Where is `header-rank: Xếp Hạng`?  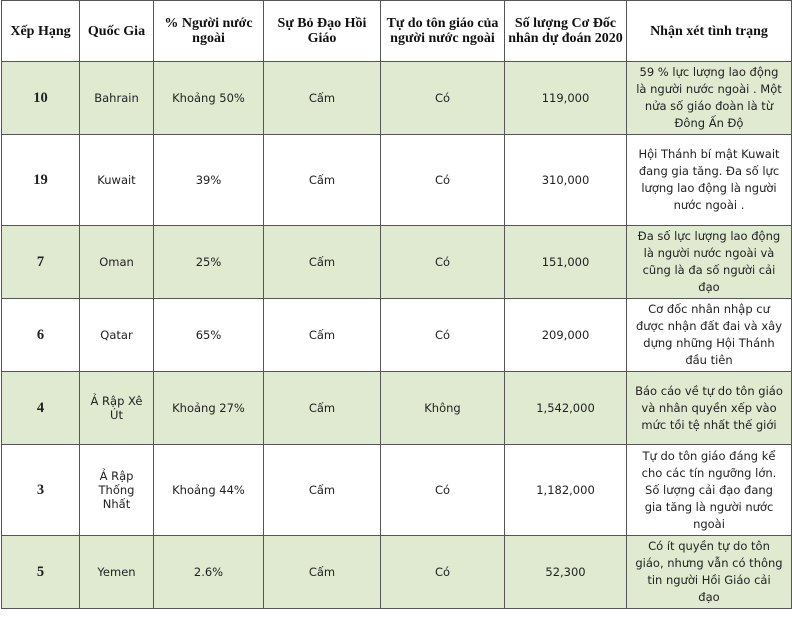
header-rank: Xếp Hạng is located at coordinates (40, 31).